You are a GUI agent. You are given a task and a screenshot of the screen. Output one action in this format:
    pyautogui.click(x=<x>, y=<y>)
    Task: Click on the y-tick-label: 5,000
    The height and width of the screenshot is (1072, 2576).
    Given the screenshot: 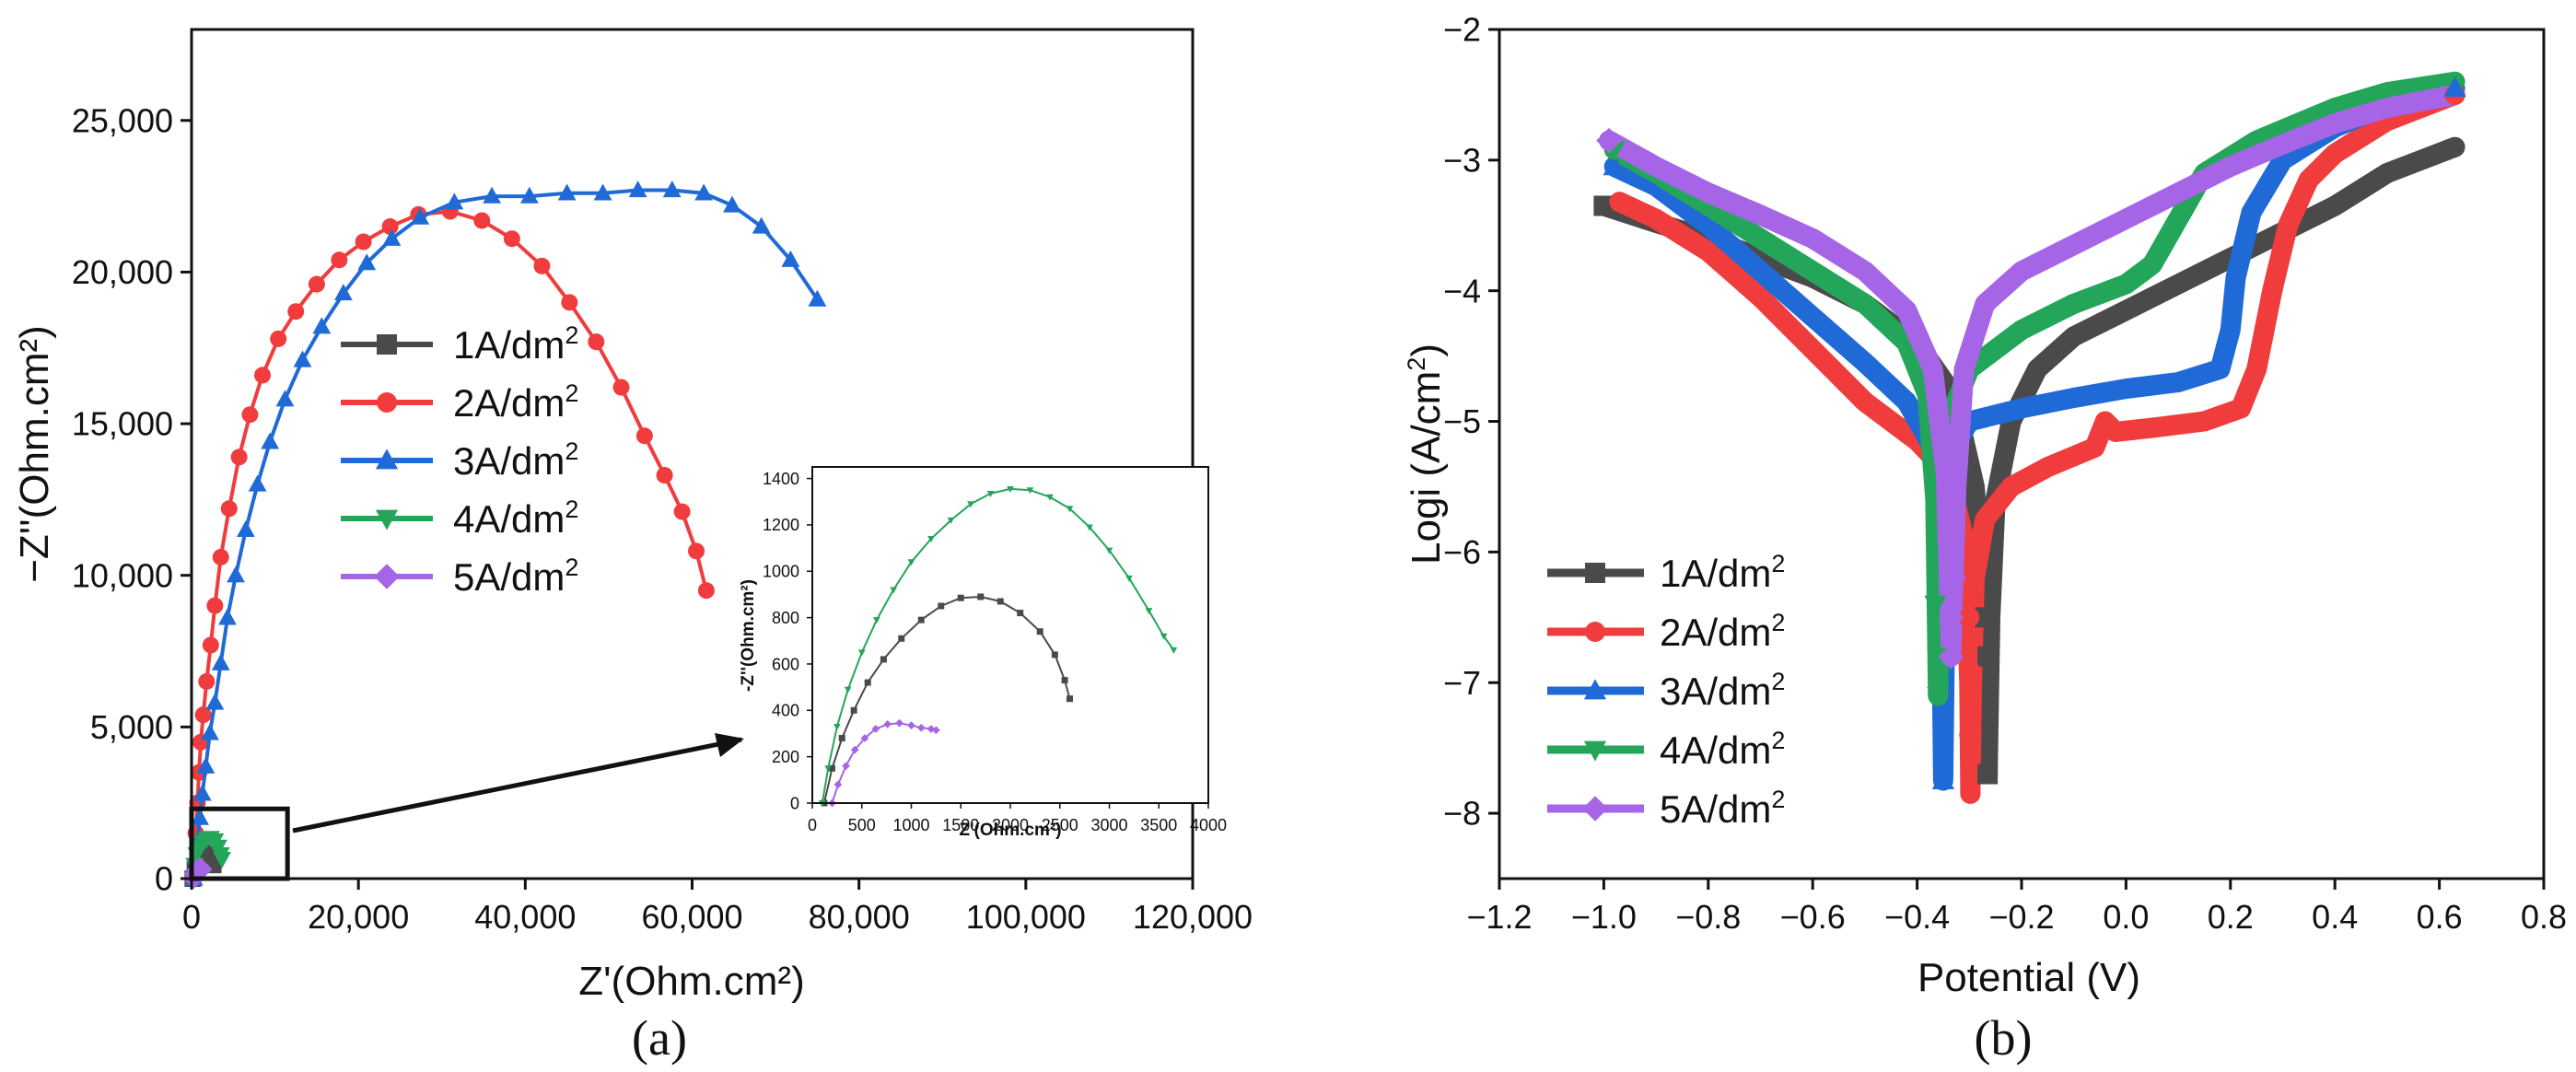 What is the action you would take?
    pyautogui.click(x=131, y=727)
    